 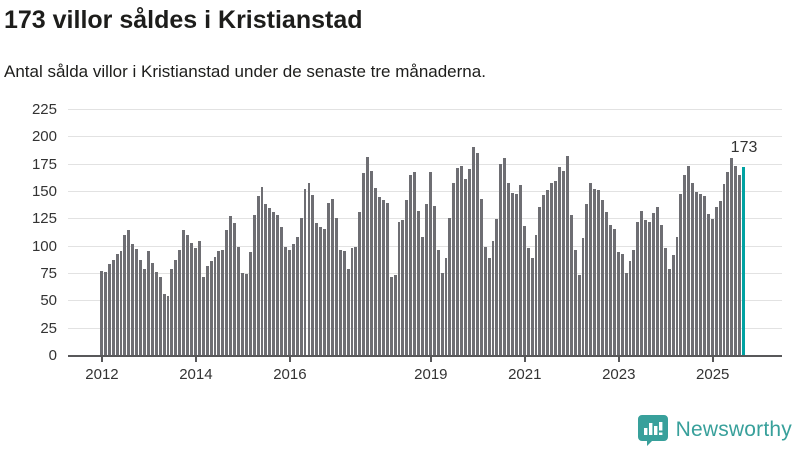 What do you see at coordinates (195, 359) in the screenshot?
I see `x-tick-2014` at bounding box center [195, 359].